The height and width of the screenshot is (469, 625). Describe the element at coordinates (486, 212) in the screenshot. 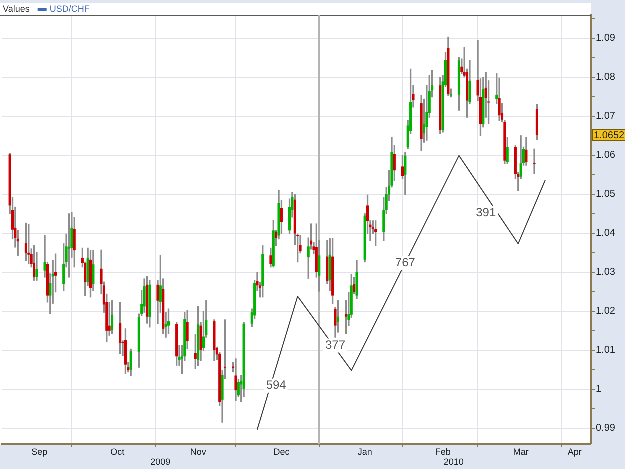

I see `annotation: 391` at that location.